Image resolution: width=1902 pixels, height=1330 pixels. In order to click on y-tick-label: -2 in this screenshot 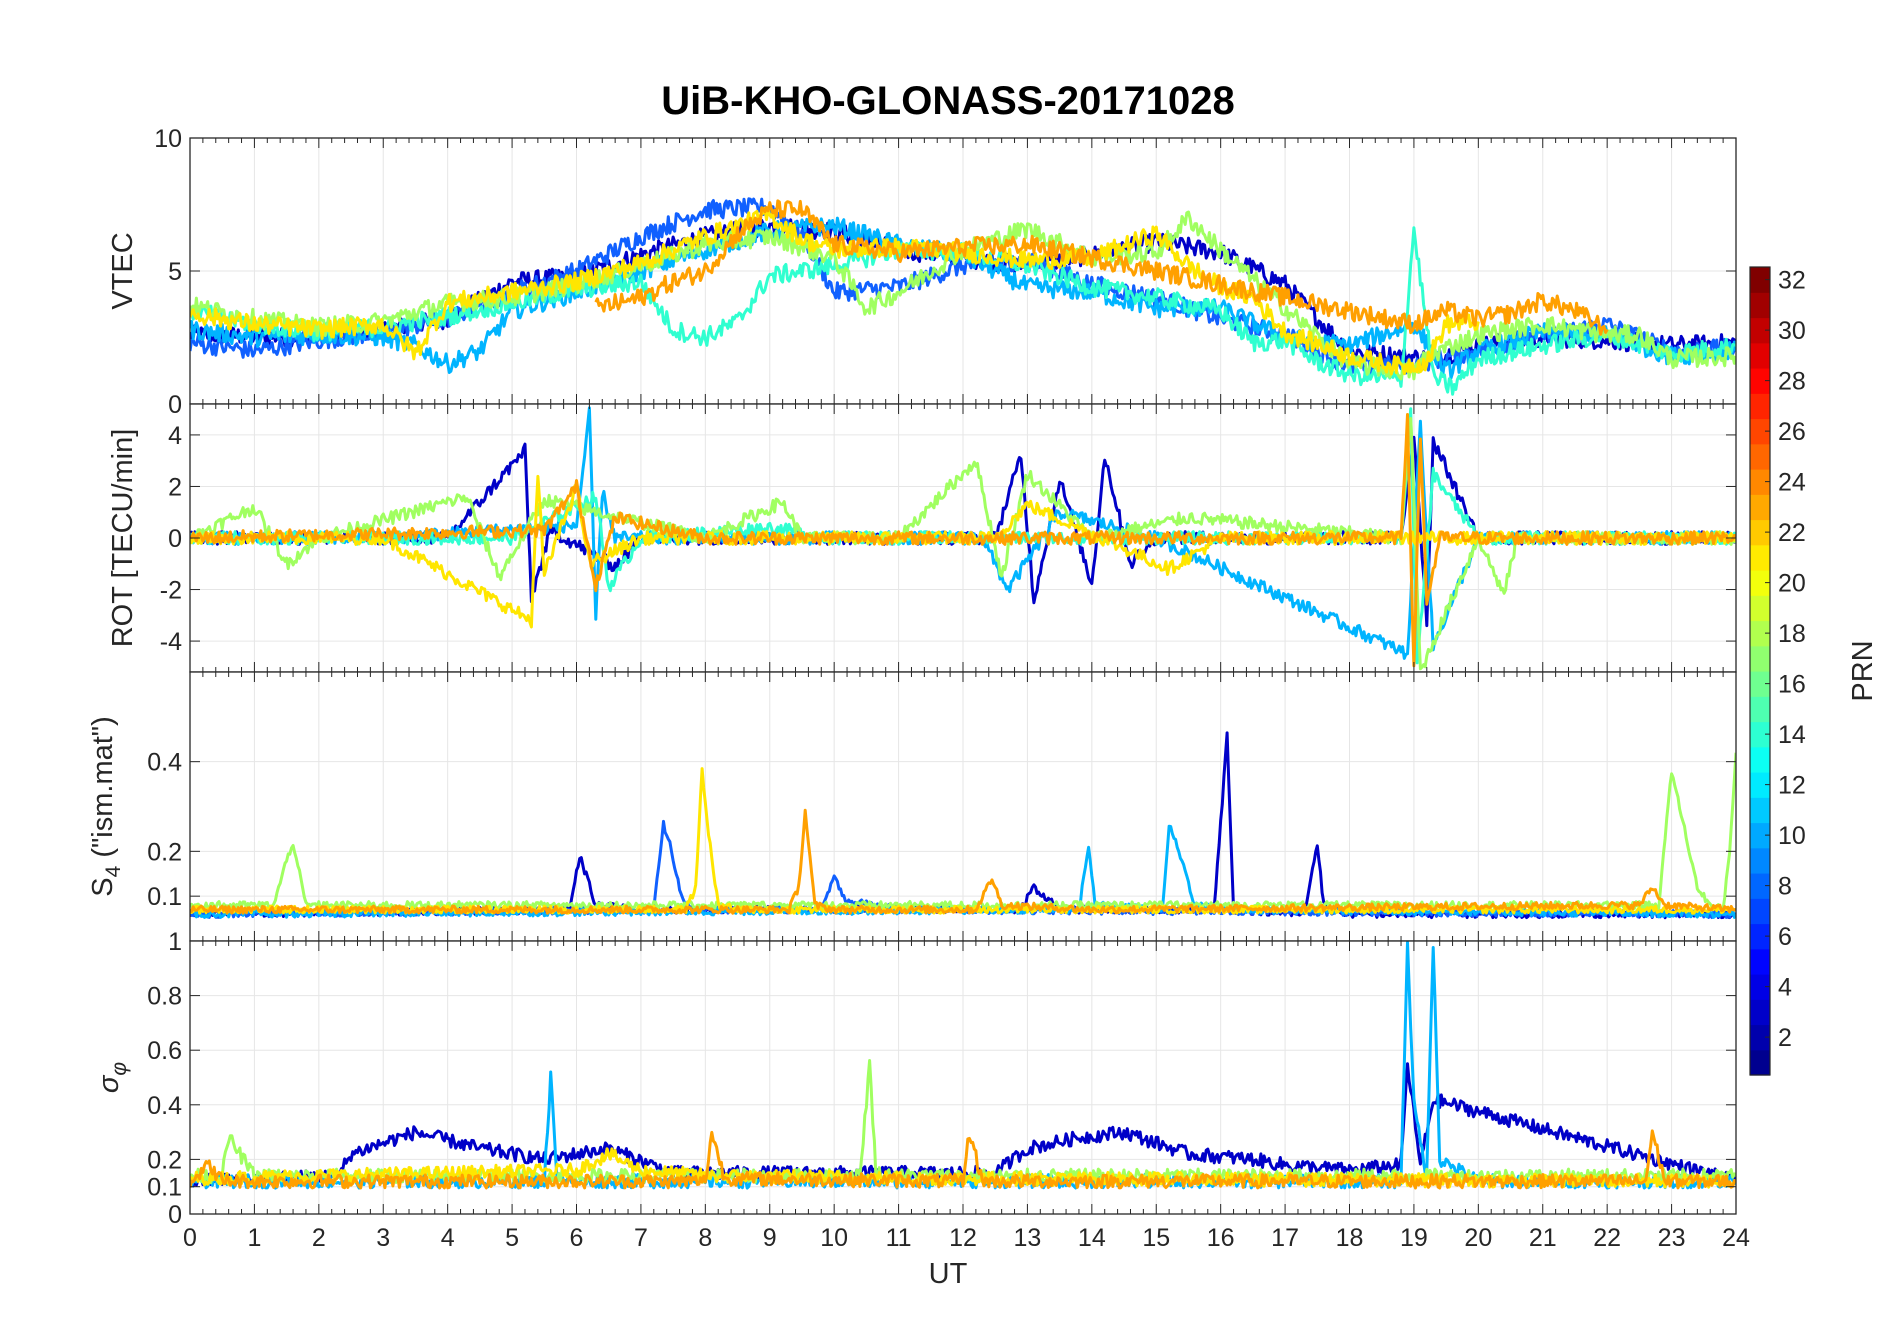, I will do `click(171, 591)`.